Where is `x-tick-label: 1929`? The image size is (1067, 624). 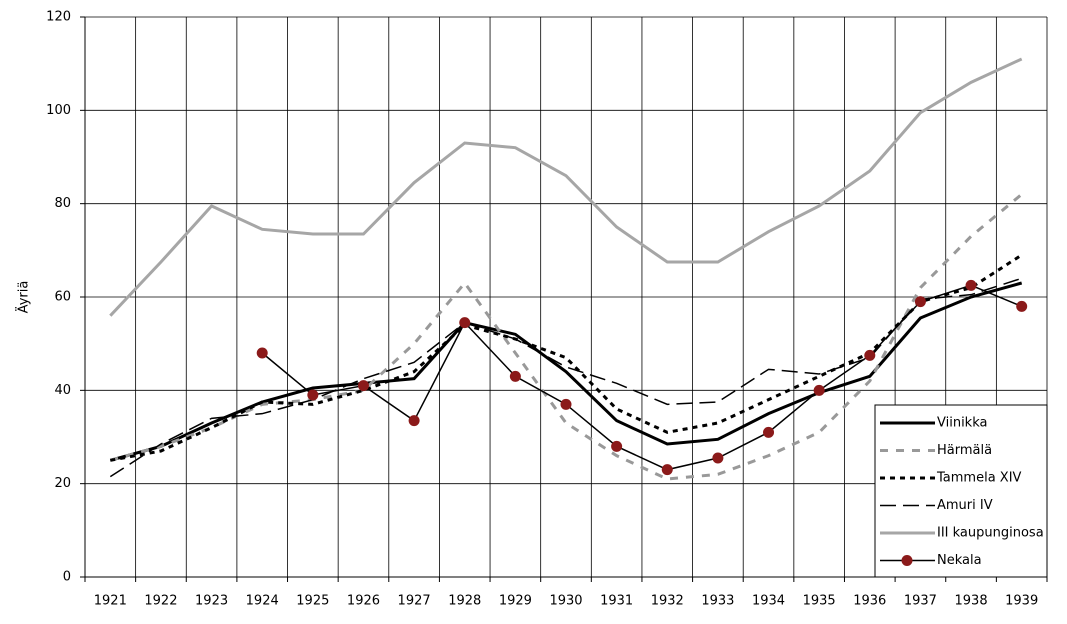 x-tick-label: 1929 is located at coordinates (515, 601).